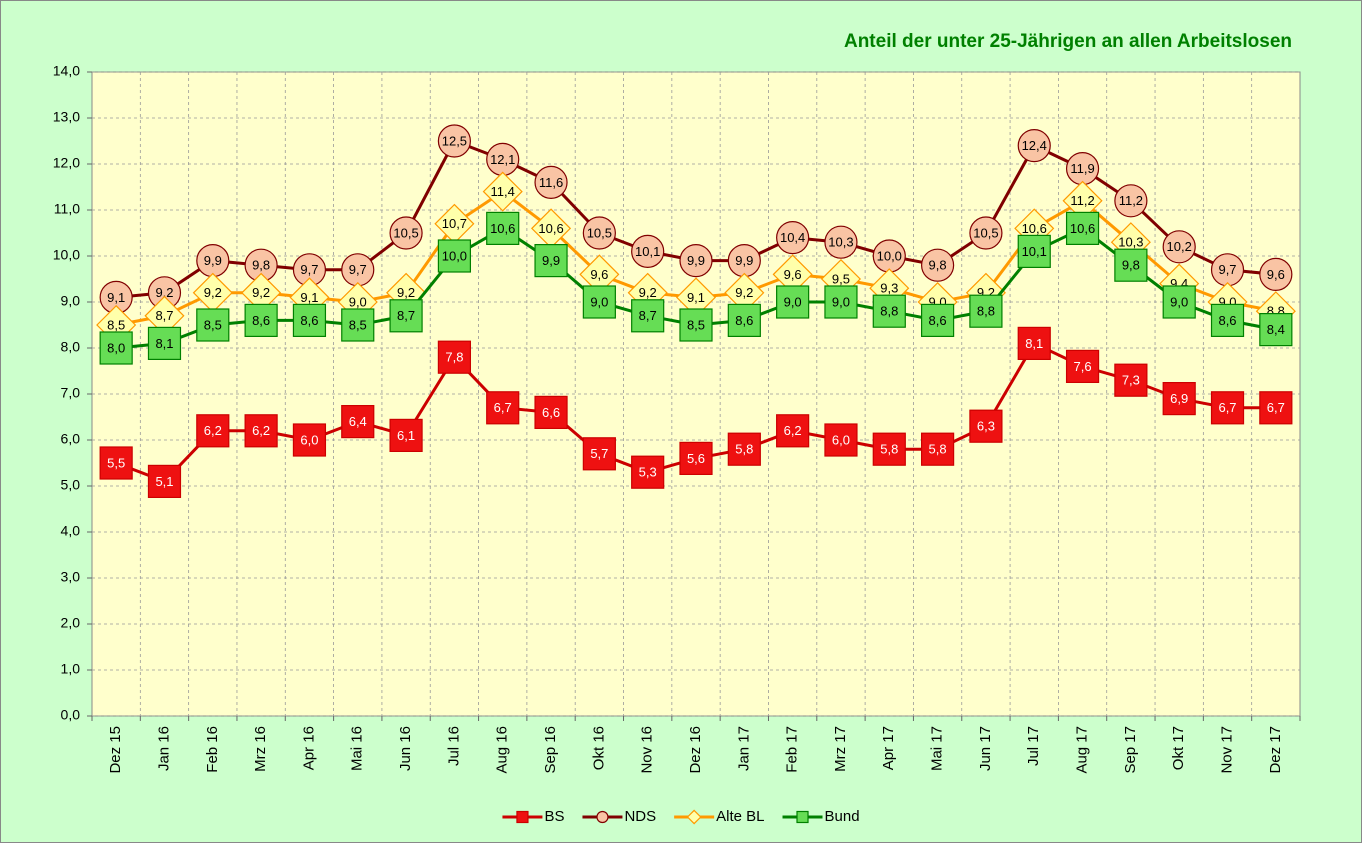 Image resolution: width=1362 pixels, height=843 pixels. Describe the element at coordinates (840, 749) in the screenshot. I see `x-tick-label: Mrz 17` at that location.